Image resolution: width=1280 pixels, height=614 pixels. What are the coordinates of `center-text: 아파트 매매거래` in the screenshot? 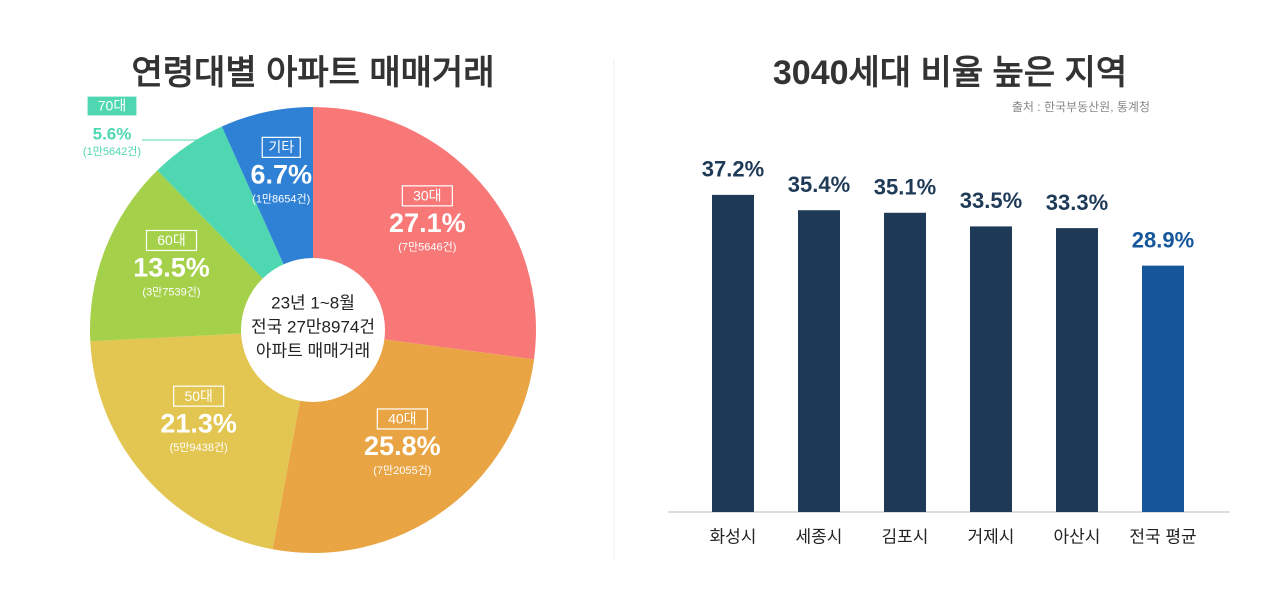 It's located at (313, 350).